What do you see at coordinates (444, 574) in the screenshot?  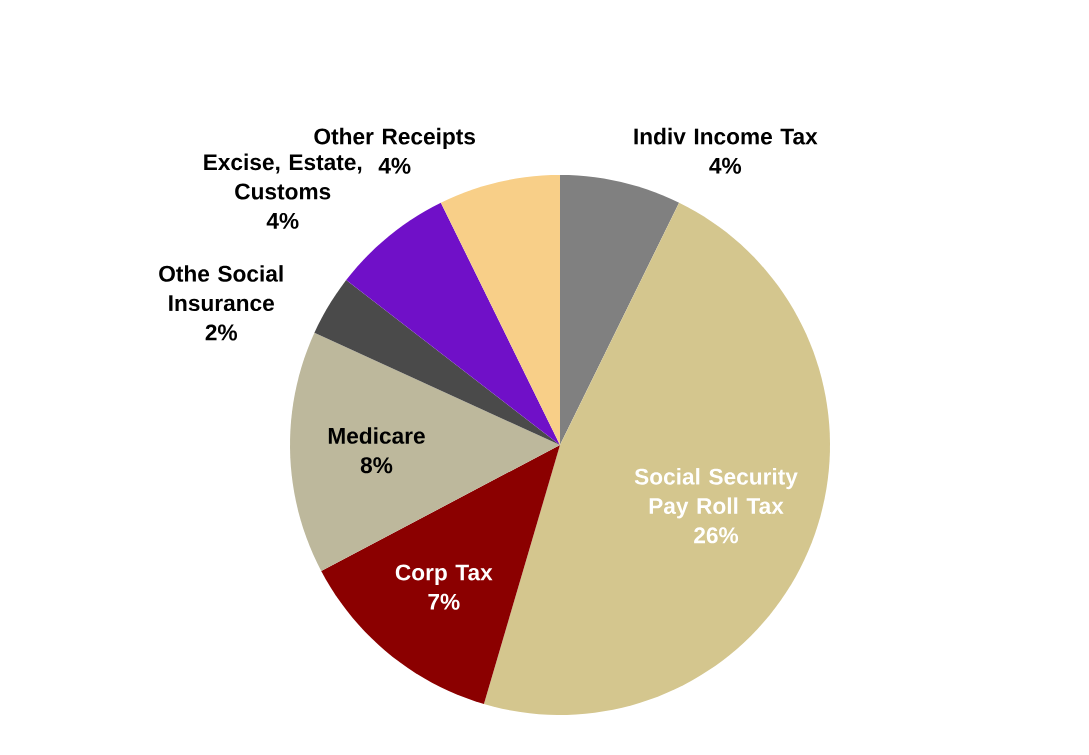 I see `slice-label: Corp Tax` at bounding box center [444, 574].